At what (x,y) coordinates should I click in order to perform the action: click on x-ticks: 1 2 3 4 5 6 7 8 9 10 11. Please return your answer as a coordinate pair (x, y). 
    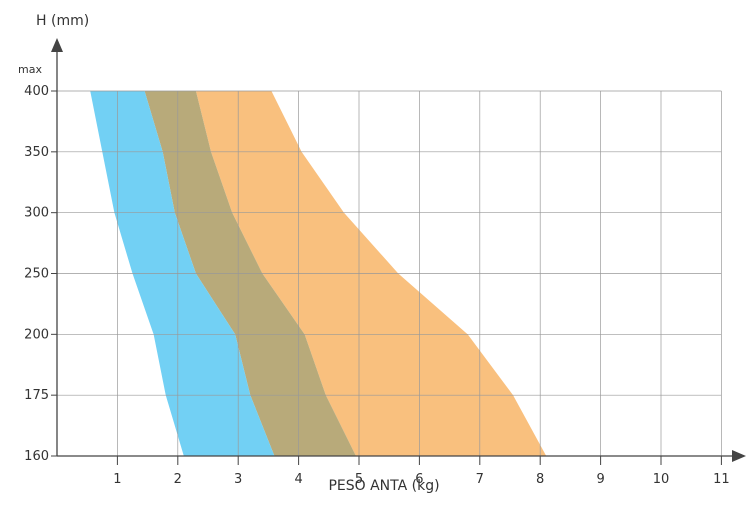
    Looking at the image, I should click on (421, 471).